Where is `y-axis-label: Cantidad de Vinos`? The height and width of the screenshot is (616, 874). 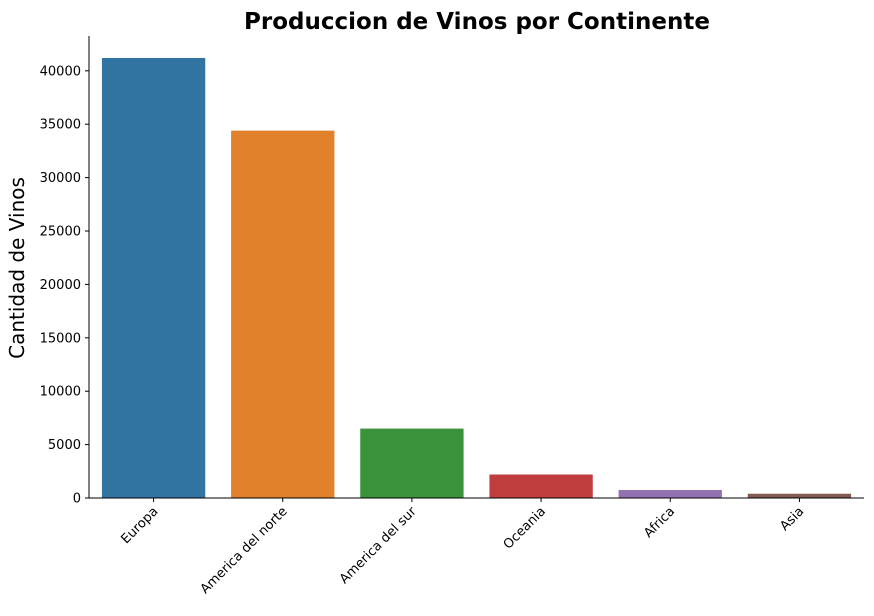 y-axis-label: Cantidad de Vinos is located at coordinates (17, 268).